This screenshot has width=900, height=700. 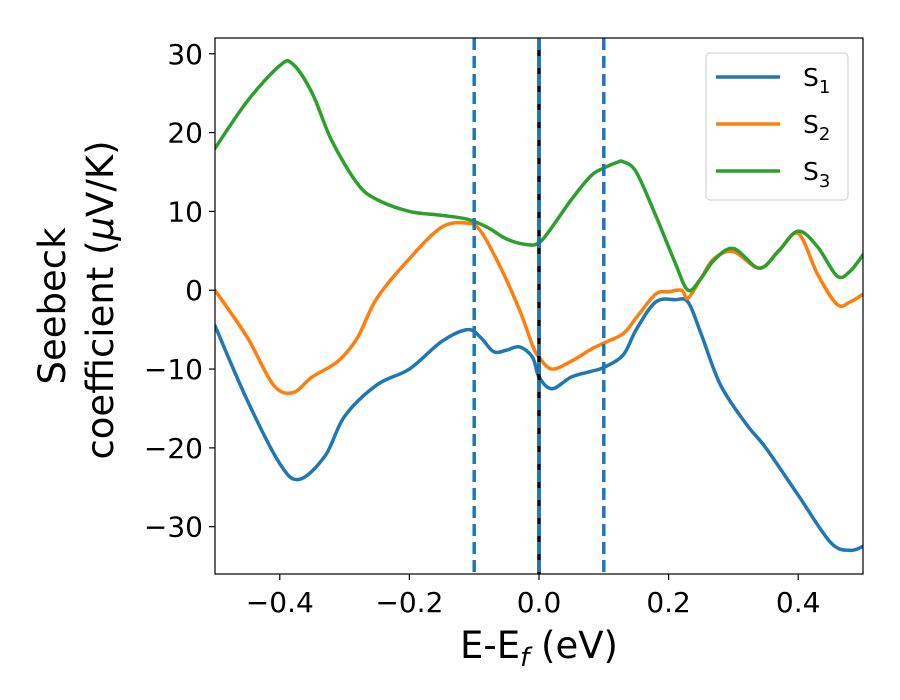 I want to click on y-tick-label: −10, so click(x=173, y=369).